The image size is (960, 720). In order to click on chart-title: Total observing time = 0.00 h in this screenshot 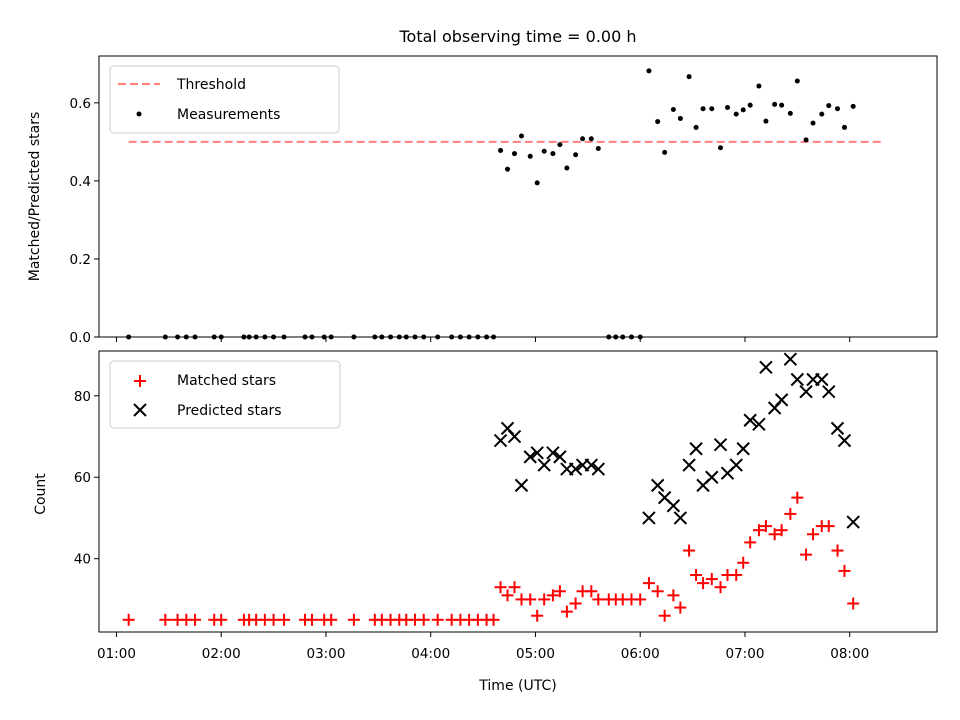, I will do `click(517, 36)`.